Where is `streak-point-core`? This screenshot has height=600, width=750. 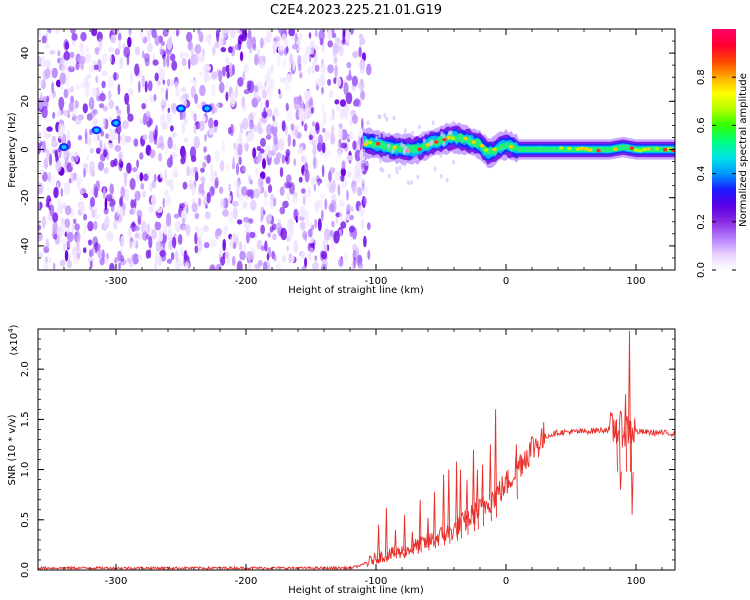 streak-point-core is located at coordinates (96, 130).